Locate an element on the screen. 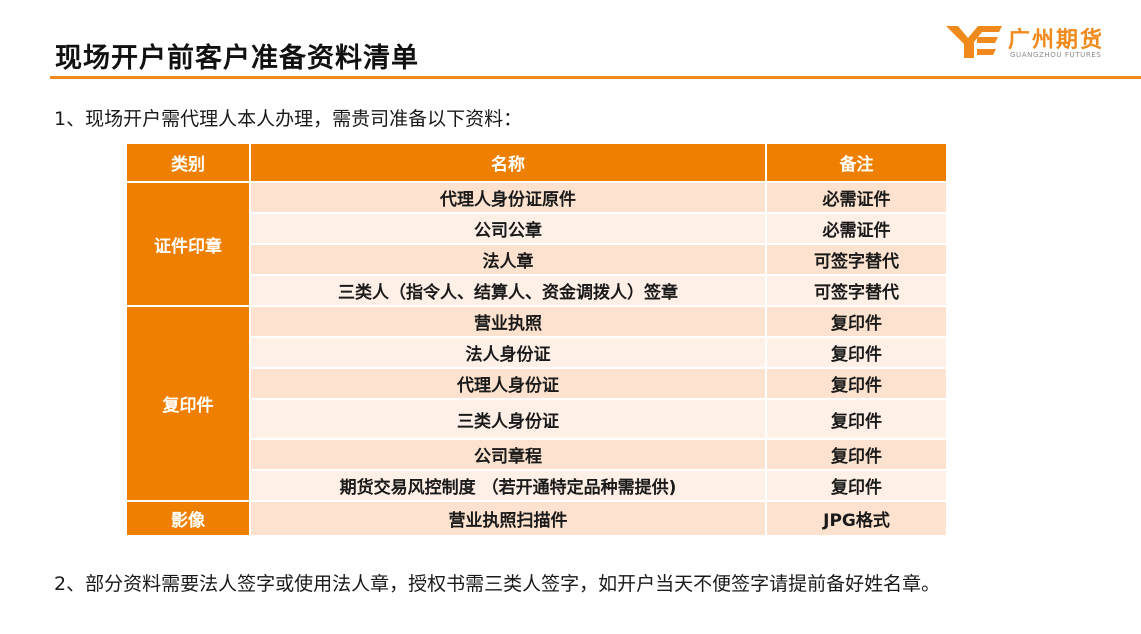 Image resolution: width=1141 pixels, height=634 pixels. logo-name-cn: 广州期货 is located at coordinates (1056, 40).